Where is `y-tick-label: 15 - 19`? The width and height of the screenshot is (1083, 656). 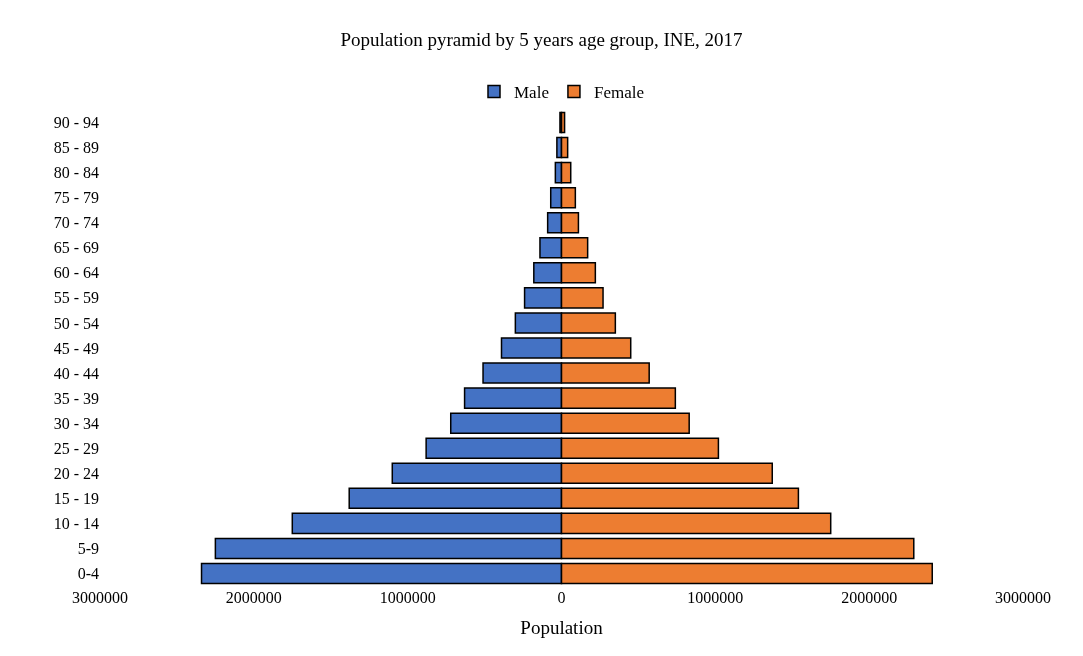 y-tick-label: 15 - 19 is located at coordinates (76, 498).